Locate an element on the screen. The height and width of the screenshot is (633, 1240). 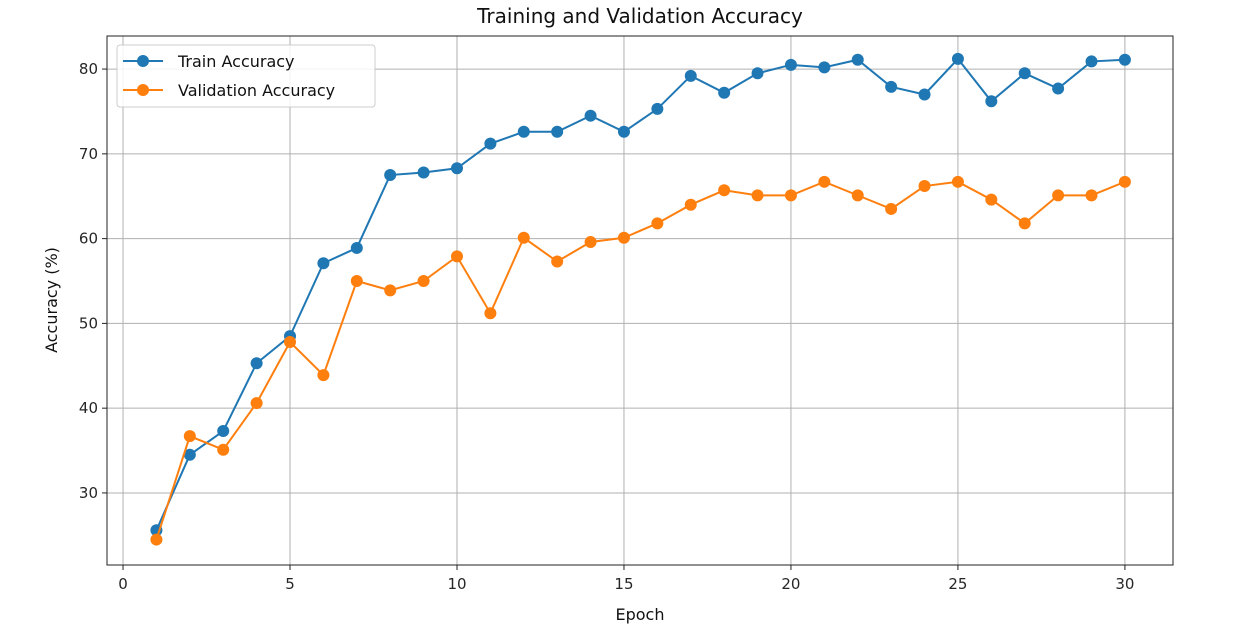
y-tick-label: 40 is located at coordinates (88, 408).